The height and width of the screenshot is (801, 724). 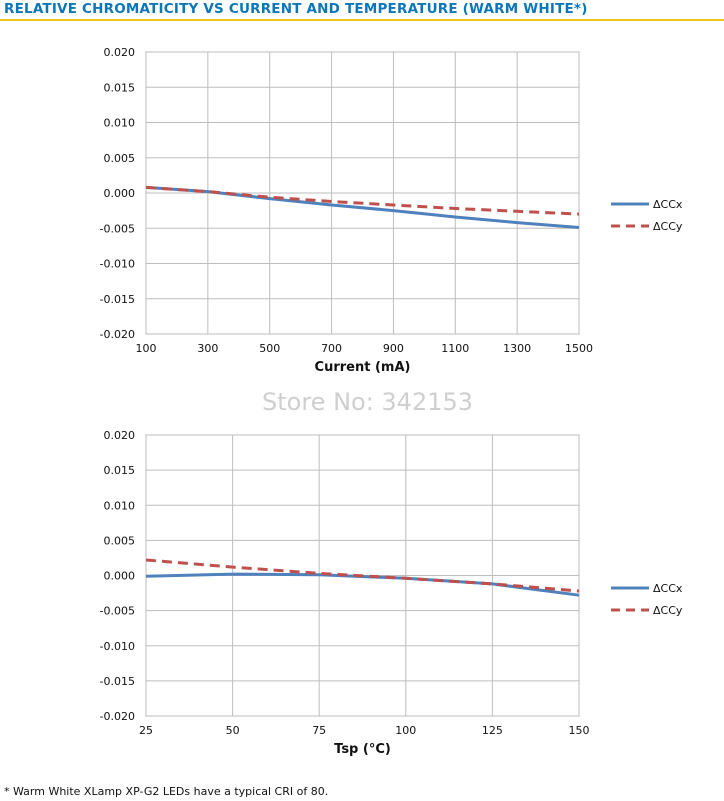 I want to click on x-tick-label: 500, so click(x=269, y=348).